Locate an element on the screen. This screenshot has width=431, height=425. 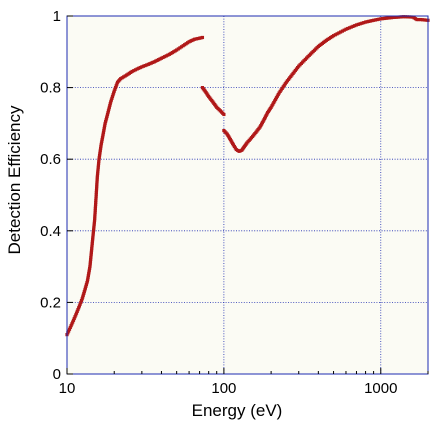
x-tick-label: 1000 is located at coordinates (380, 388).